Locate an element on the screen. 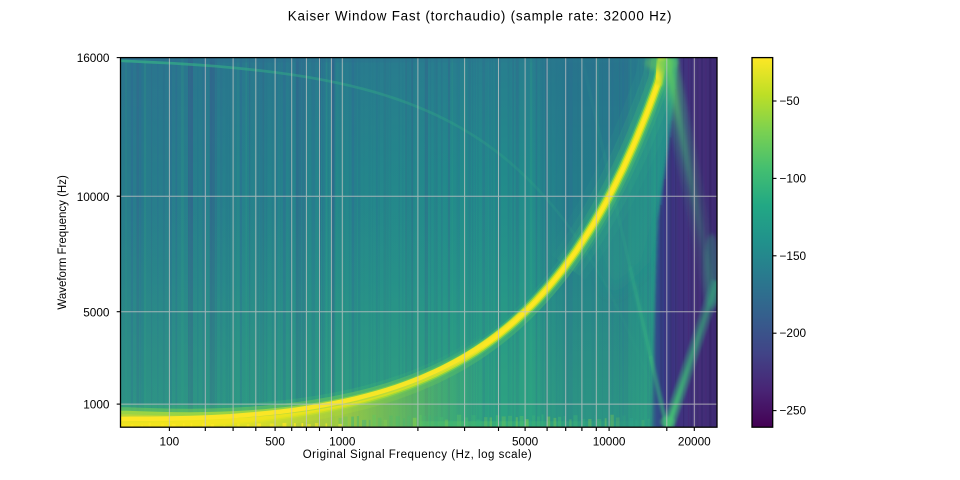 The image size is (960, 480). svg-text: 16000 is located at coordinates (93, 58).